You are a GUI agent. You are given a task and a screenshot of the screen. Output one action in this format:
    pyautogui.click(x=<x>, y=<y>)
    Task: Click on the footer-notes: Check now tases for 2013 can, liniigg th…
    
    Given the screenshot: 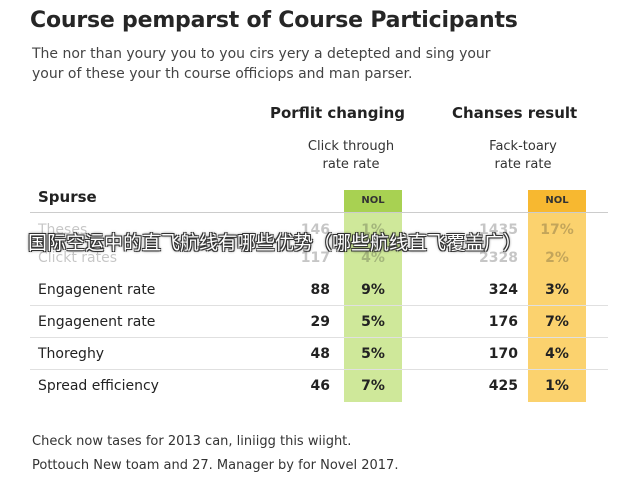 What is the action you would take?
    pyautogui.click(x=332, y=454)
    